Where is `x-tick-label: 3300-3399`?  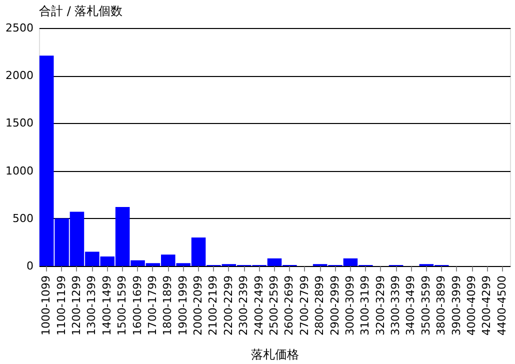
x-tick-label: 3300-3399 is located at coordinates (395, 306).